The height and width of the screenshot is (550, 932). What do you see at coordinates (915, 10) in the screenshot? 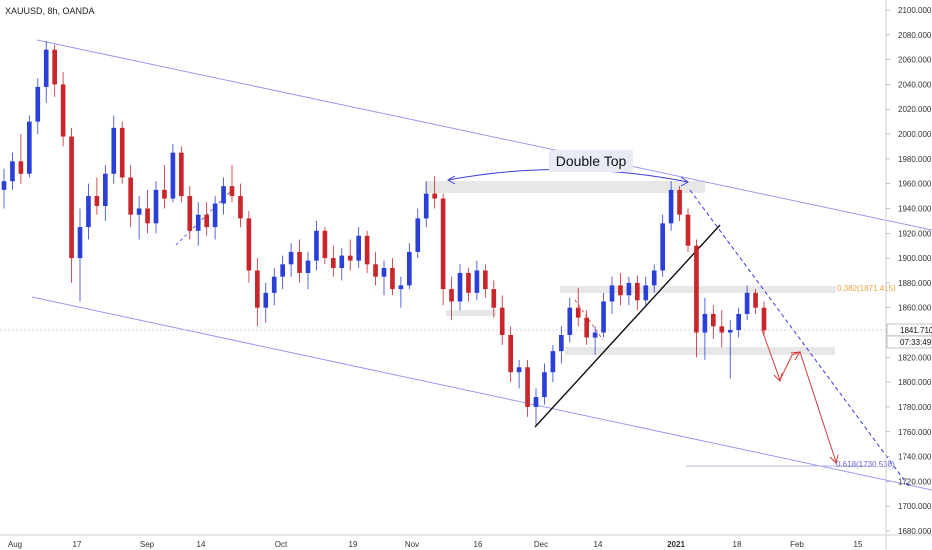
I see `y-tick-label: 2100.000` at bounding box center [915, 10].